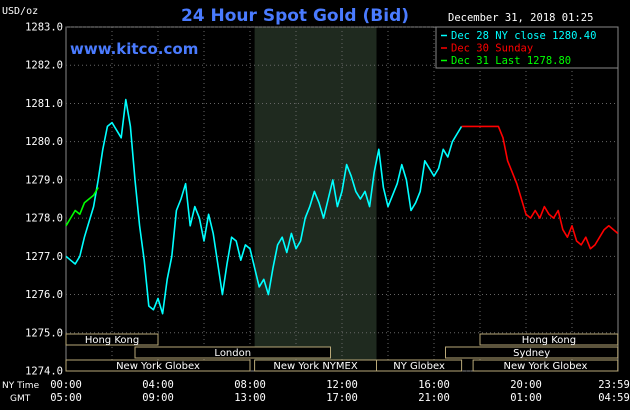  Describe the element at coordinates (342, 398) in the screenshot. I see `x-tick-label-gmt: 17:00` at that location.